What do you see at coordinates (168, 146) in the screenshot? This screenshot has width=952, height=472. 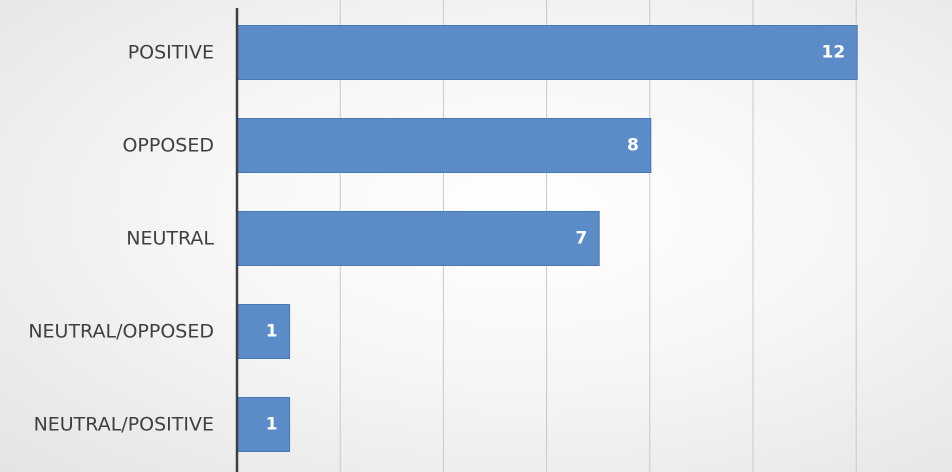 I see `category-label-opposed: OPPOSED` at bounding box center [168, 146].